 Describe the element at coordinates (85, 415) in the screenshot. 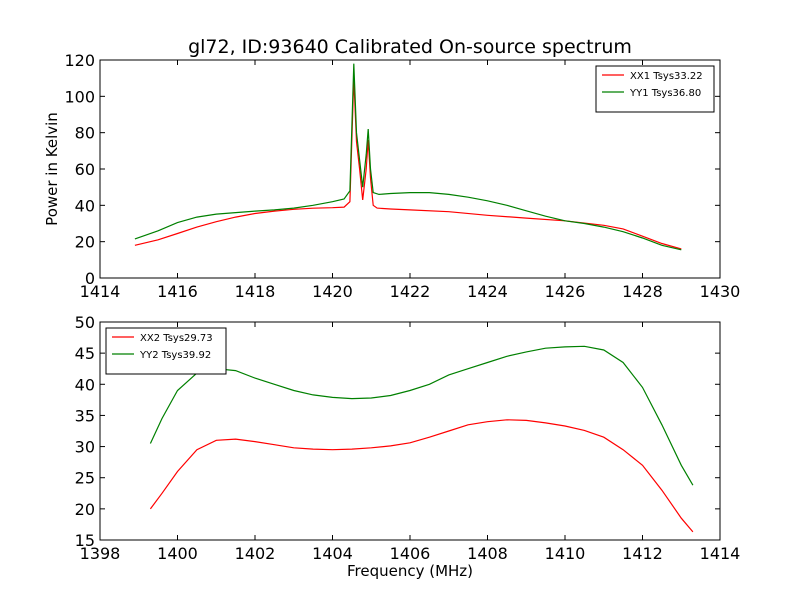

I see `y-tick-label: 35` at that location.